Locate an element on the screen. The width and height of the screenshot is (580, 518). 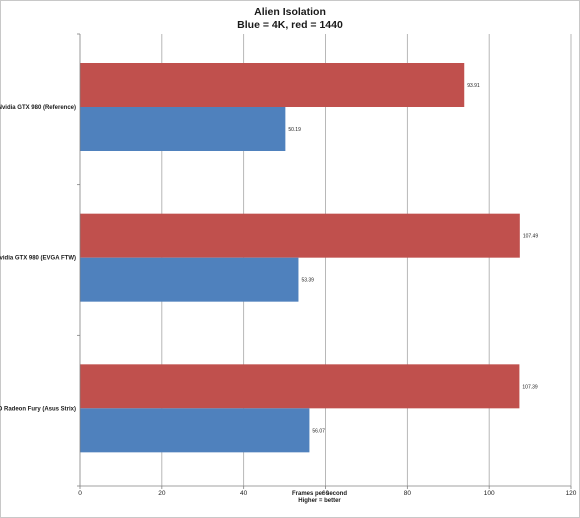
category-label: Nvidia GTX 980 (Reference) is located at coordinates (38, 108).